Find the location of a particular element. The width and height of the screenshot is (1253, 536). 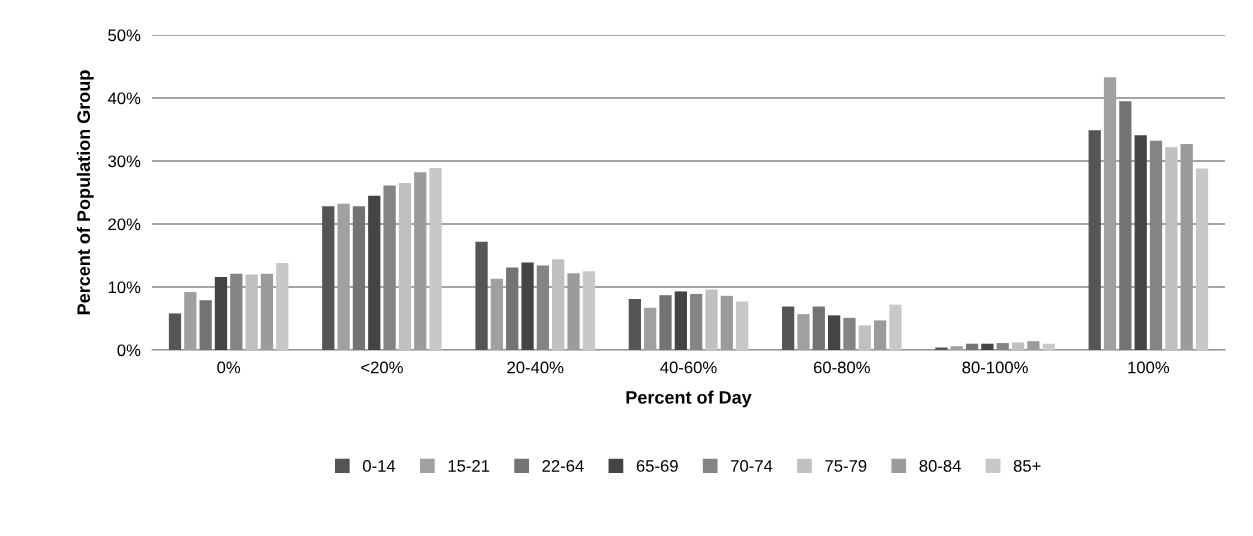

legend-label: 70-74 is located at coordinates (752, 466).